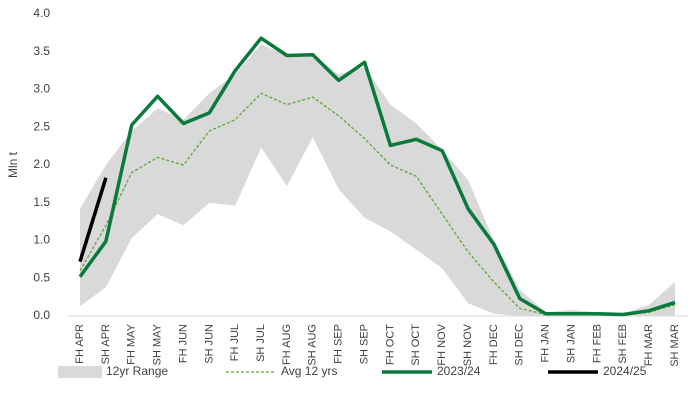  What do you see at coordinates (625, 371) in the screenshot?
I see `legend-label: 2024/25` at bounding box center [625, 371].